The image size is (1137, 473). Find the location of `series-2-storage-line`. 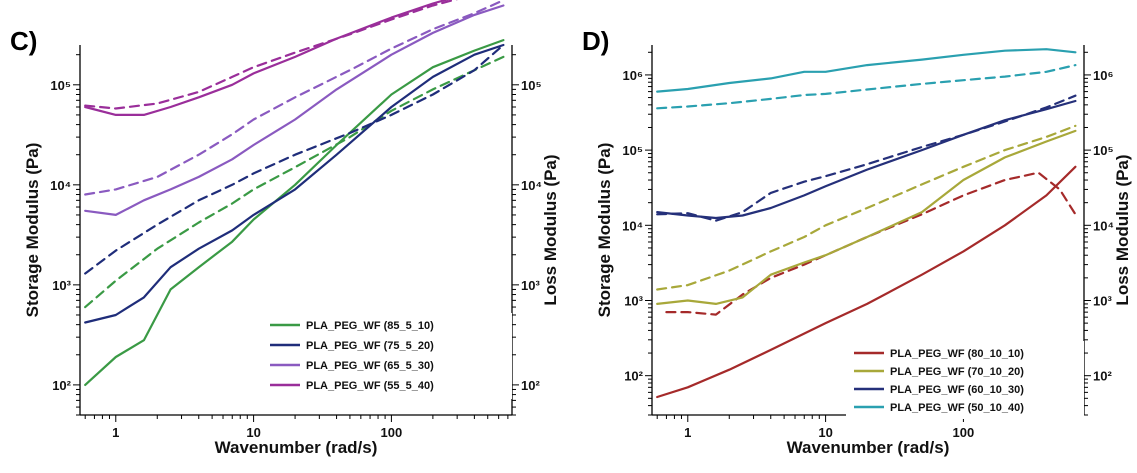

series-2-storage-line is located at coordinates (866, 217).